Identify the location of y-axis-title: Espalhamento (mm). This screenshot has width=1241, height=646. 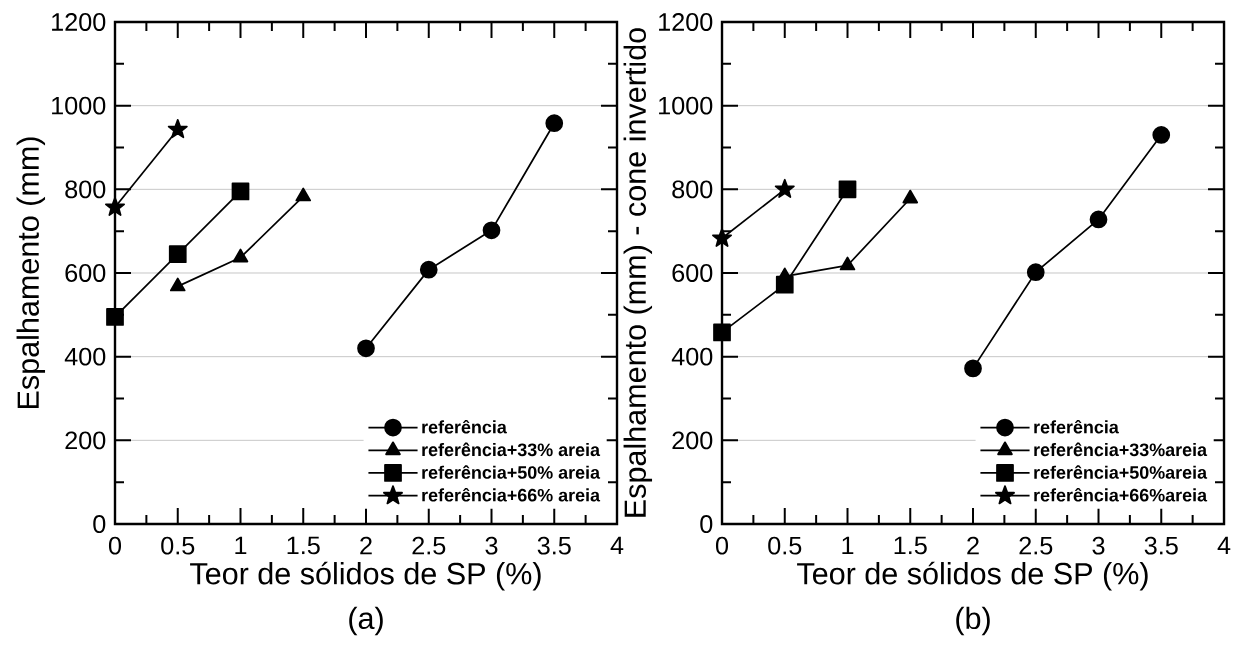
(31, 273).